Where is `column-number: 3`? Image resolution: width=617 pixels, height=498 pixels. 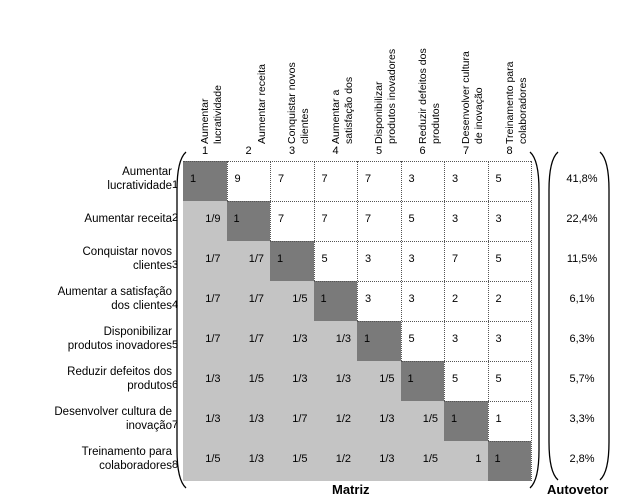 column-number: 3 is located at coordinates (292, 151).